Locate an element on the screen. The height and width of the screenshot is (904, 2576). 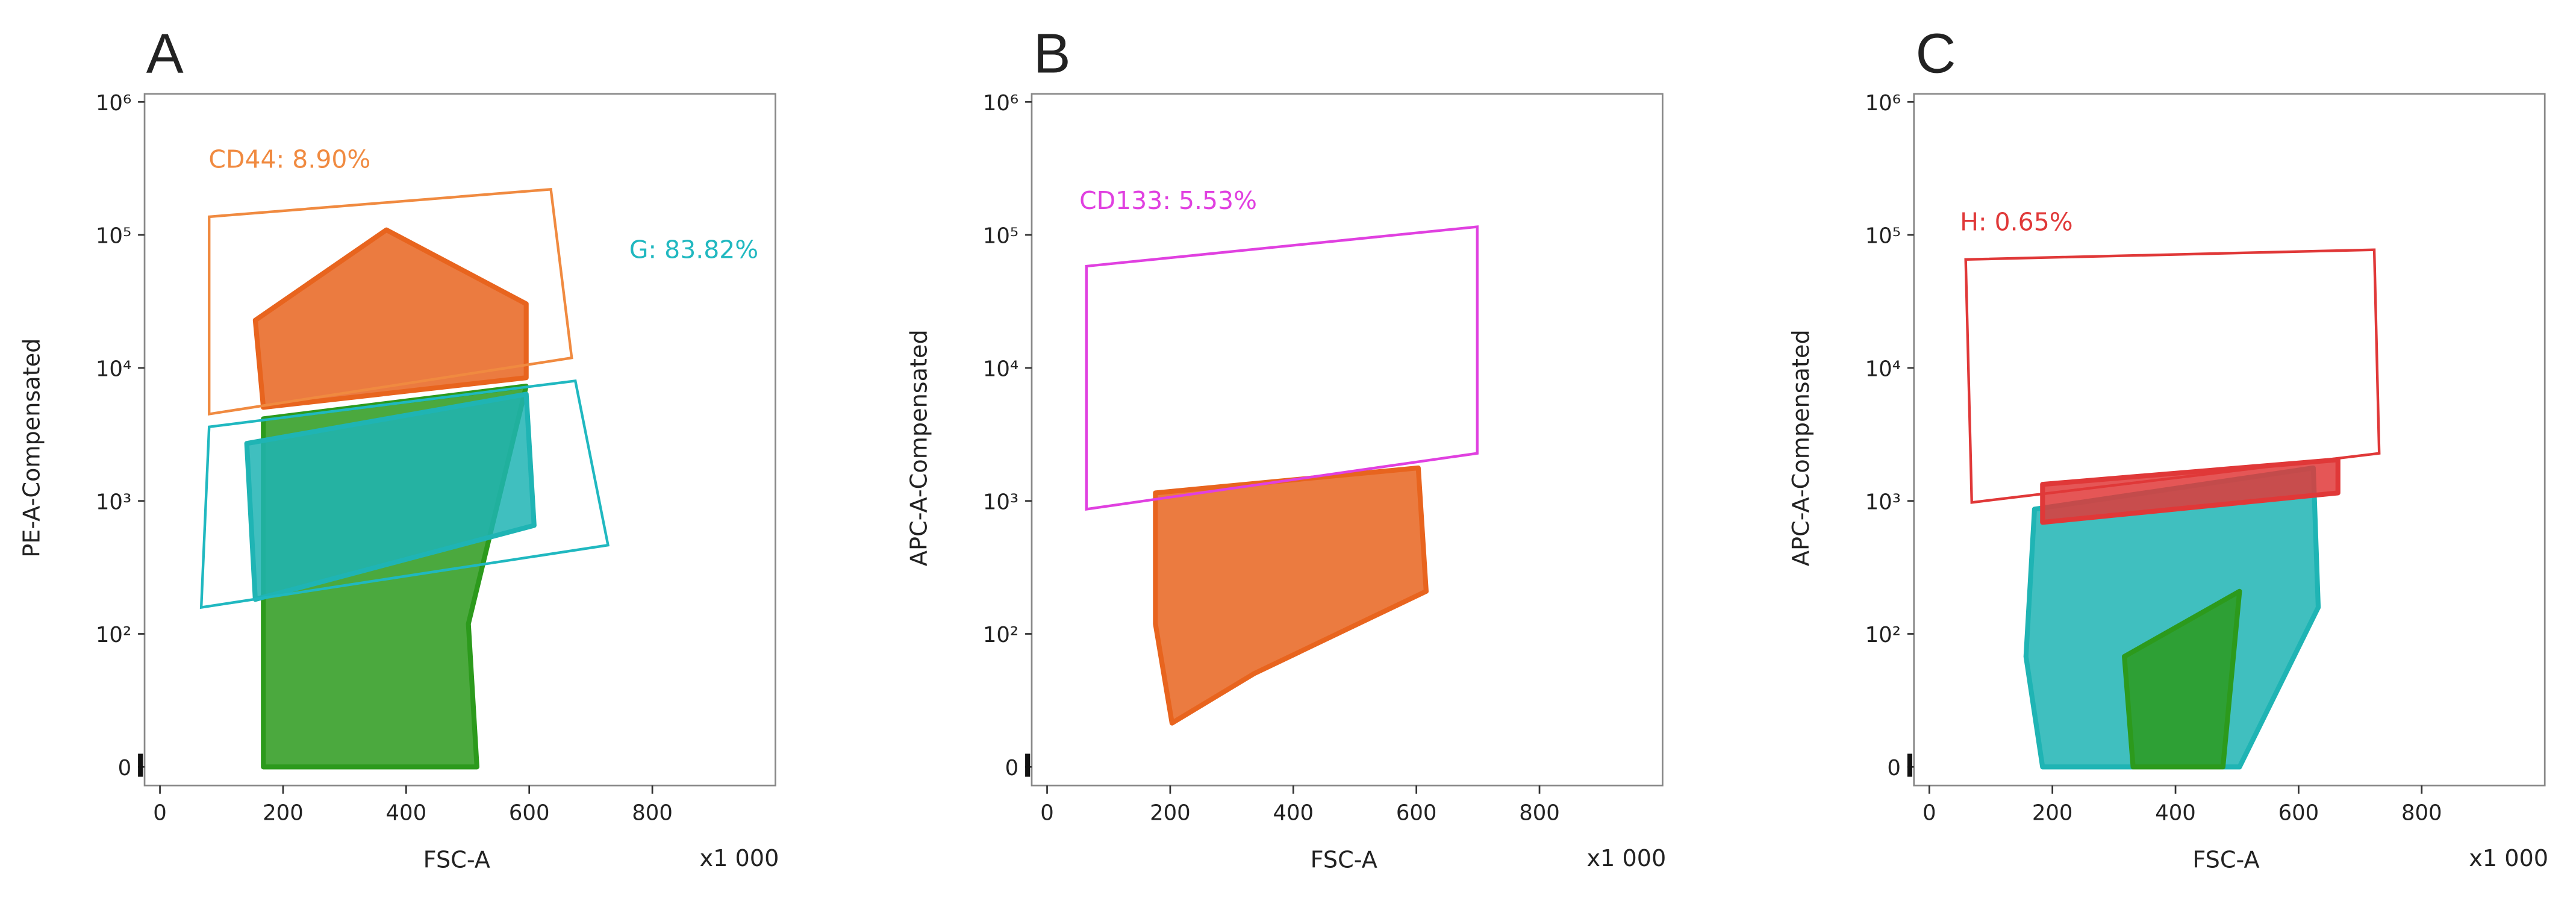
gate-label: H: 0.65% is located at coordinates (2016, 222).